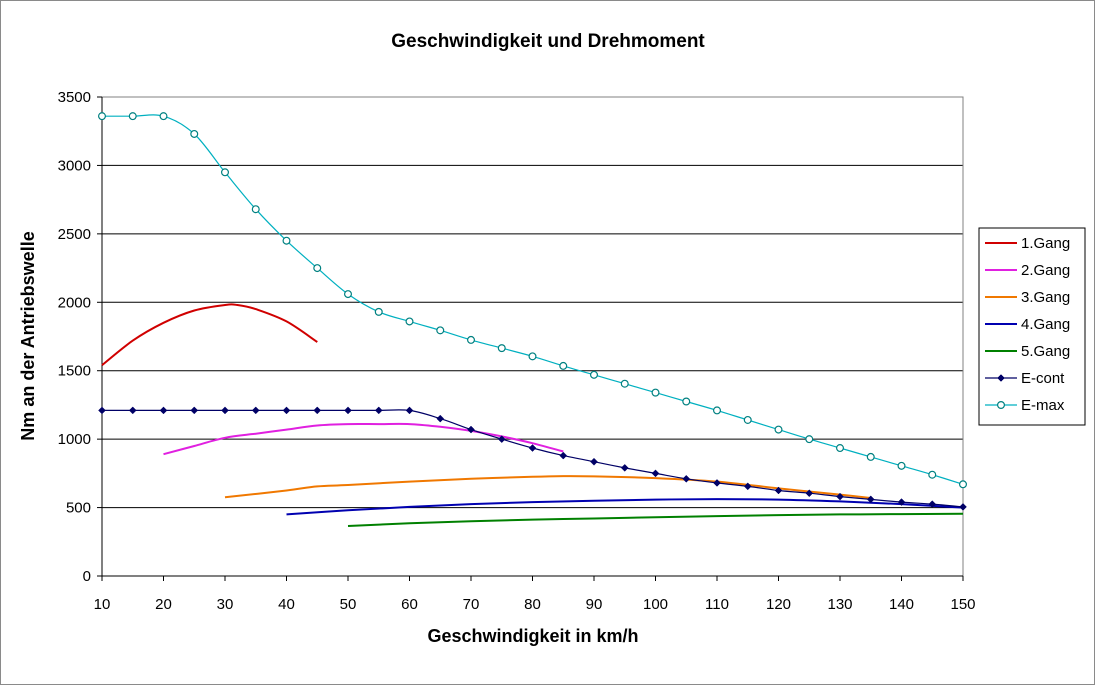  I want to click on legend-5-gang: 5.Gang, so click(1027, 351).